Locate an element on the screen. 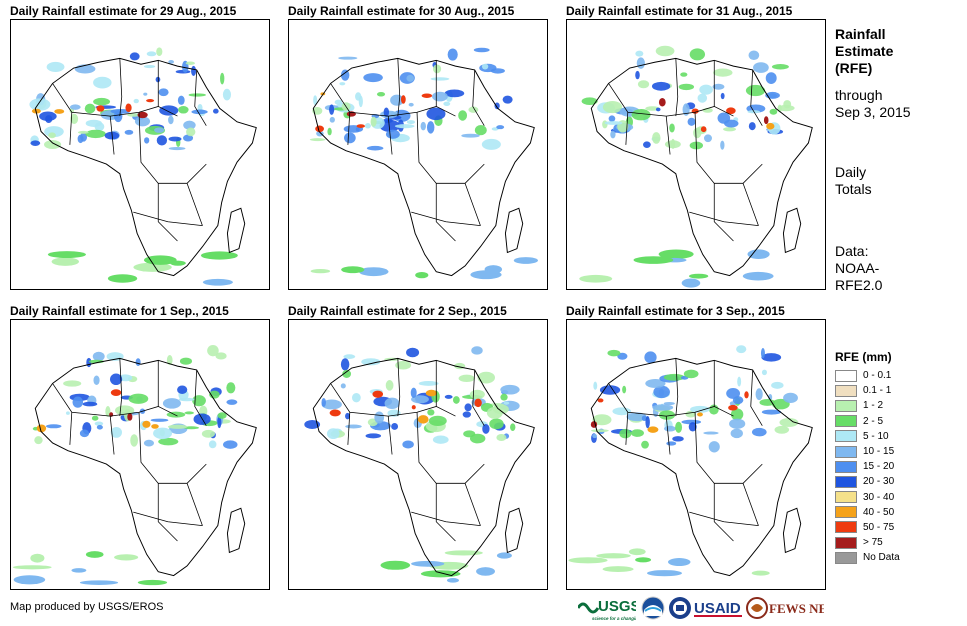 Image resolution: width=967 pixels, height=626 pixels. data-source-line: NOAA- is located at coordinates (857, 268).